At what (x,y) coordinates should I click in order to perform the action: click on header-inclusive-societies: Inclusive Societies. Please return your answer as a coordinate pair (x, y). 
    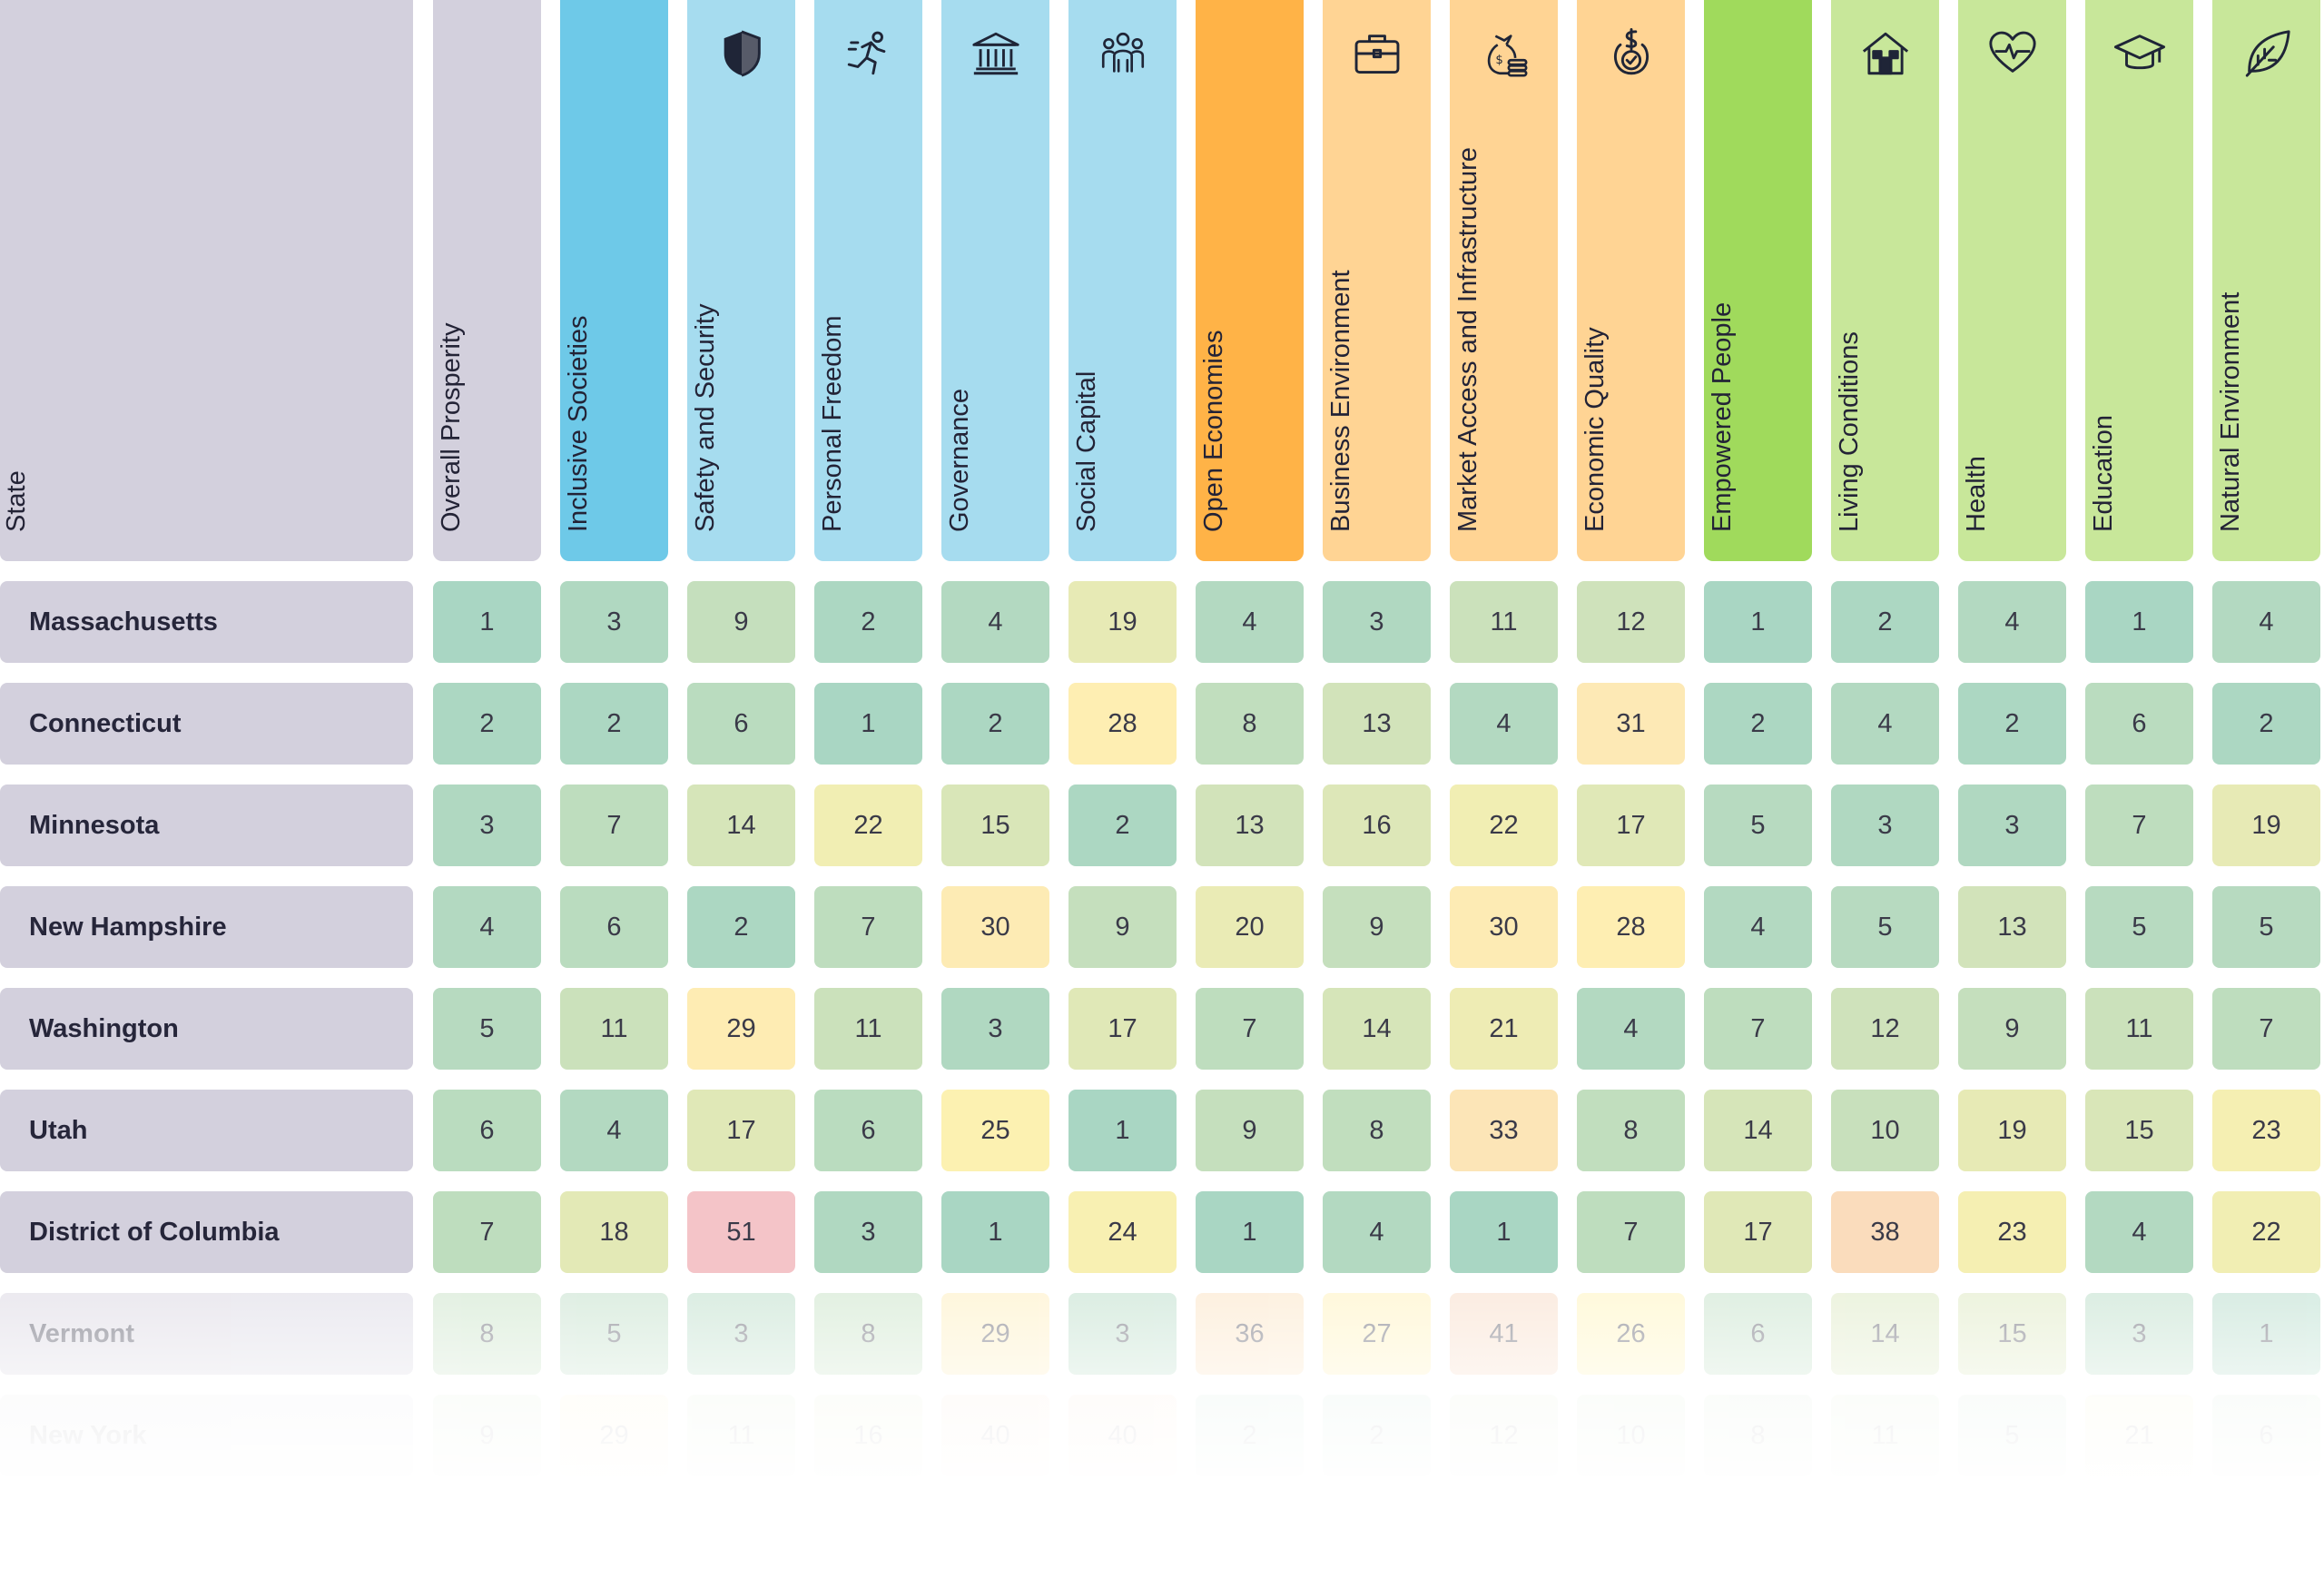
    Looking at the image, I should click on (614, 280).